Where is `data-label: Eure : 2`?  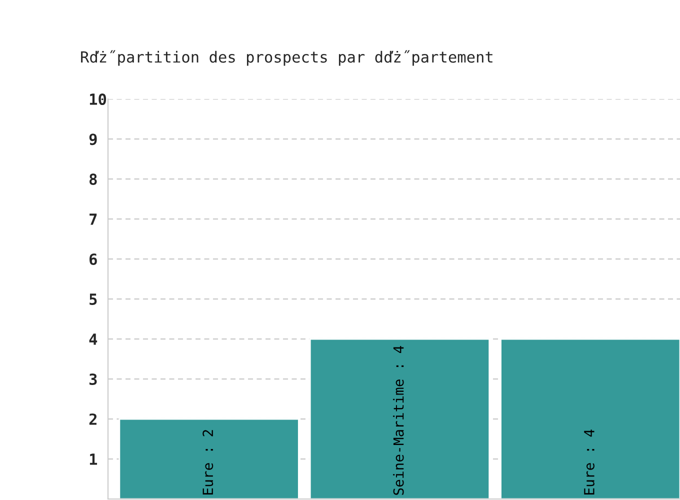 data-label: Eure : 2 is located at coordinates (208, 462).